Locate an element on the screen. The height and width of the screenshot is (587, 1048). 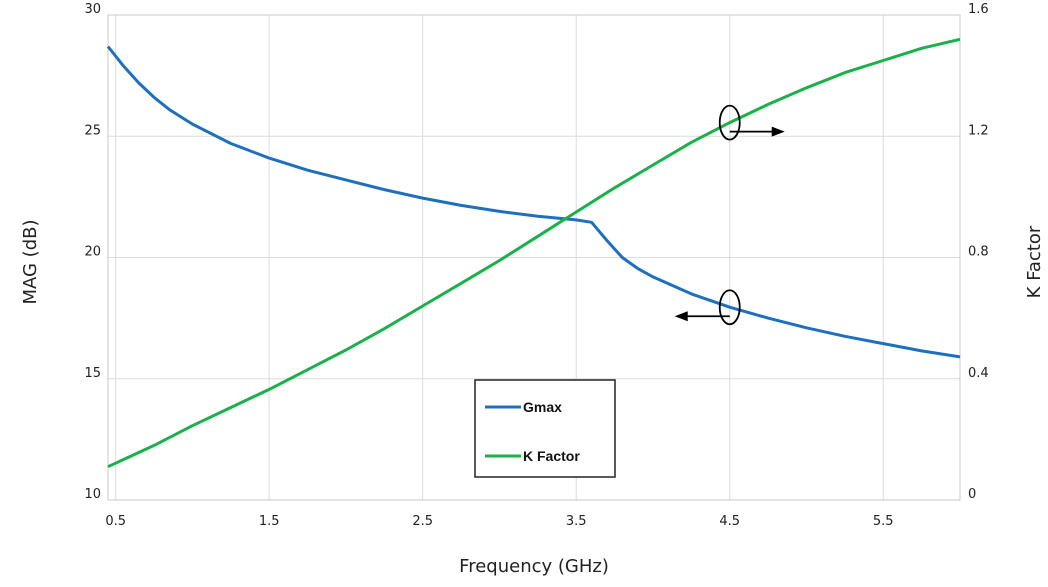
y2-tick-label: 0.8 is located at coordinates (978, 252).